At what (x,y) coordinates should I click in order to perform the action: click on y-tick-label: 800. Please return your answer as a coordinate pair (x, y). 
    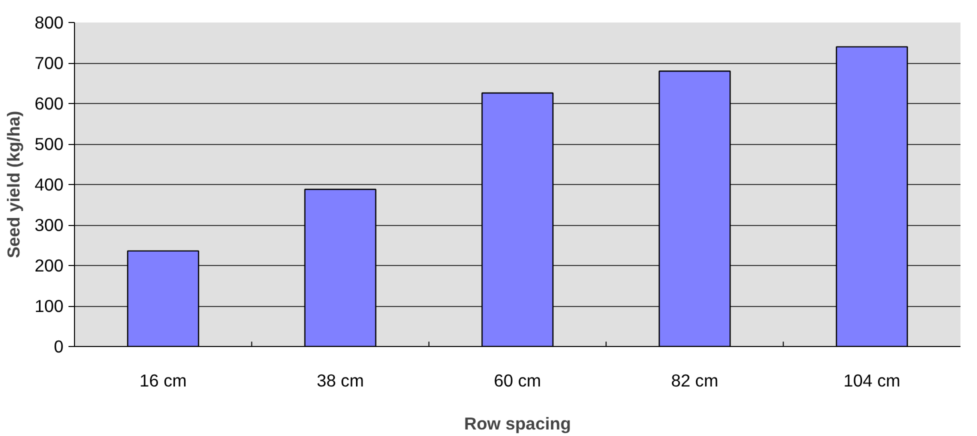
    Looking at the image, I should click on (49, 22).